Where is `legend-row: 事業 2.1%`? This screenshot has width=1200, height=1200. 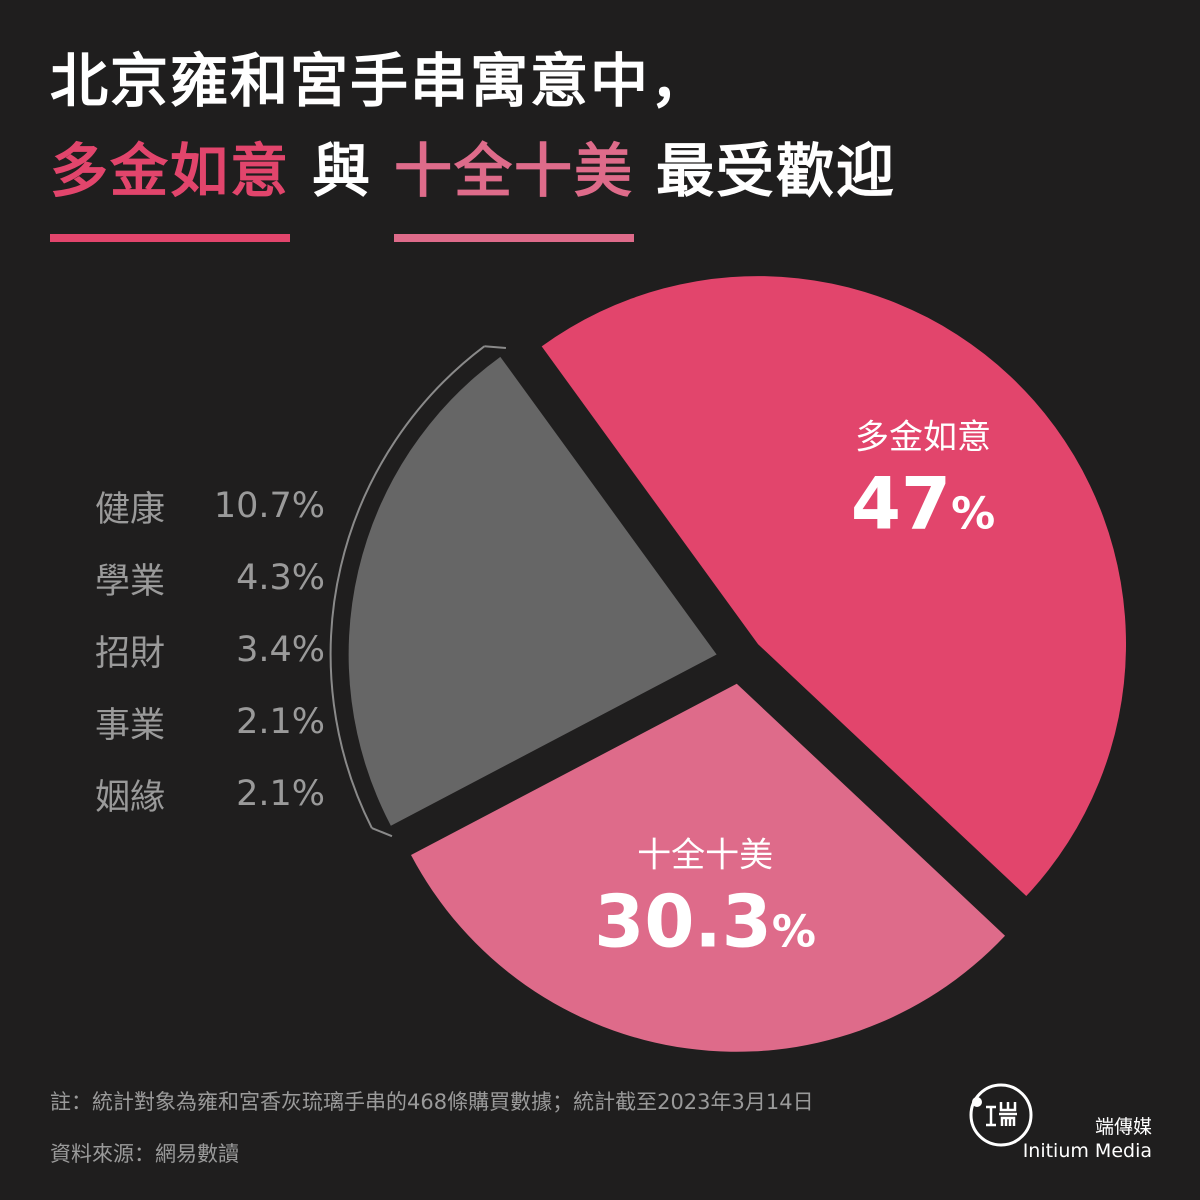 legend-row: 事業 2.1% is located at coordinates (210, 722).